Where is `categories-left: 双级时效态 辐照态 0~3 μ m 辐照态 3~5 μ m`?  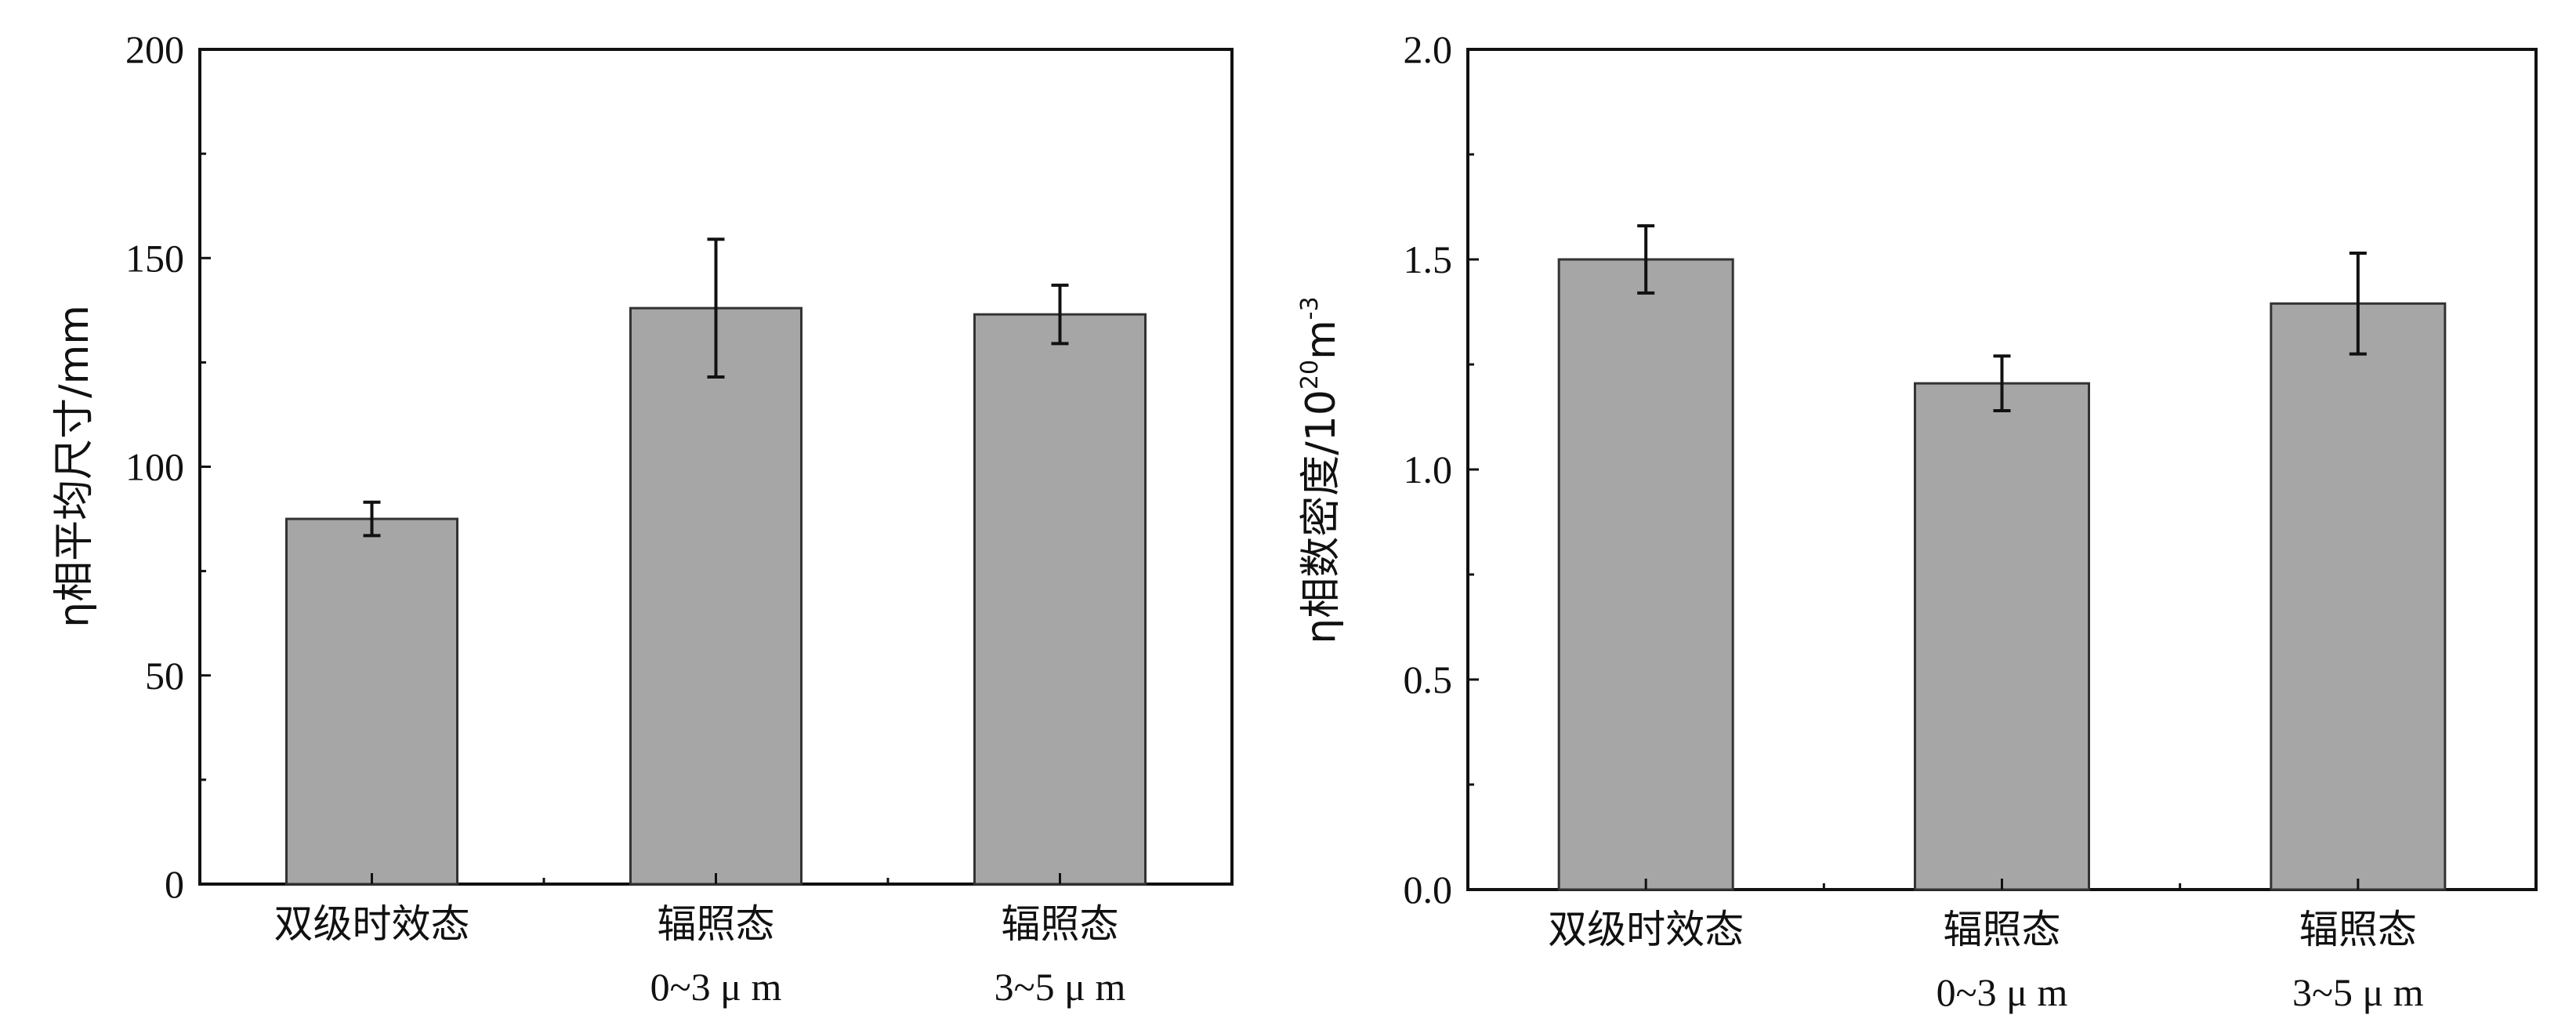 categories-left: 双级时效态 辐照态 0~3 μ m 辐照态 3~5 μ m is located at coordinates (700, 941).